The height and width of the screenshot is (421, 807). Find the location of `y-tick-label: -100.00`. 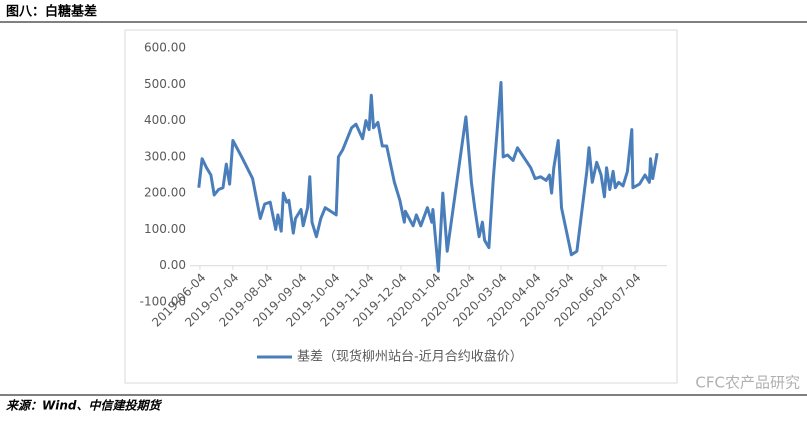

y-tick-label: -100.00 is located at coordinates (163, 302).